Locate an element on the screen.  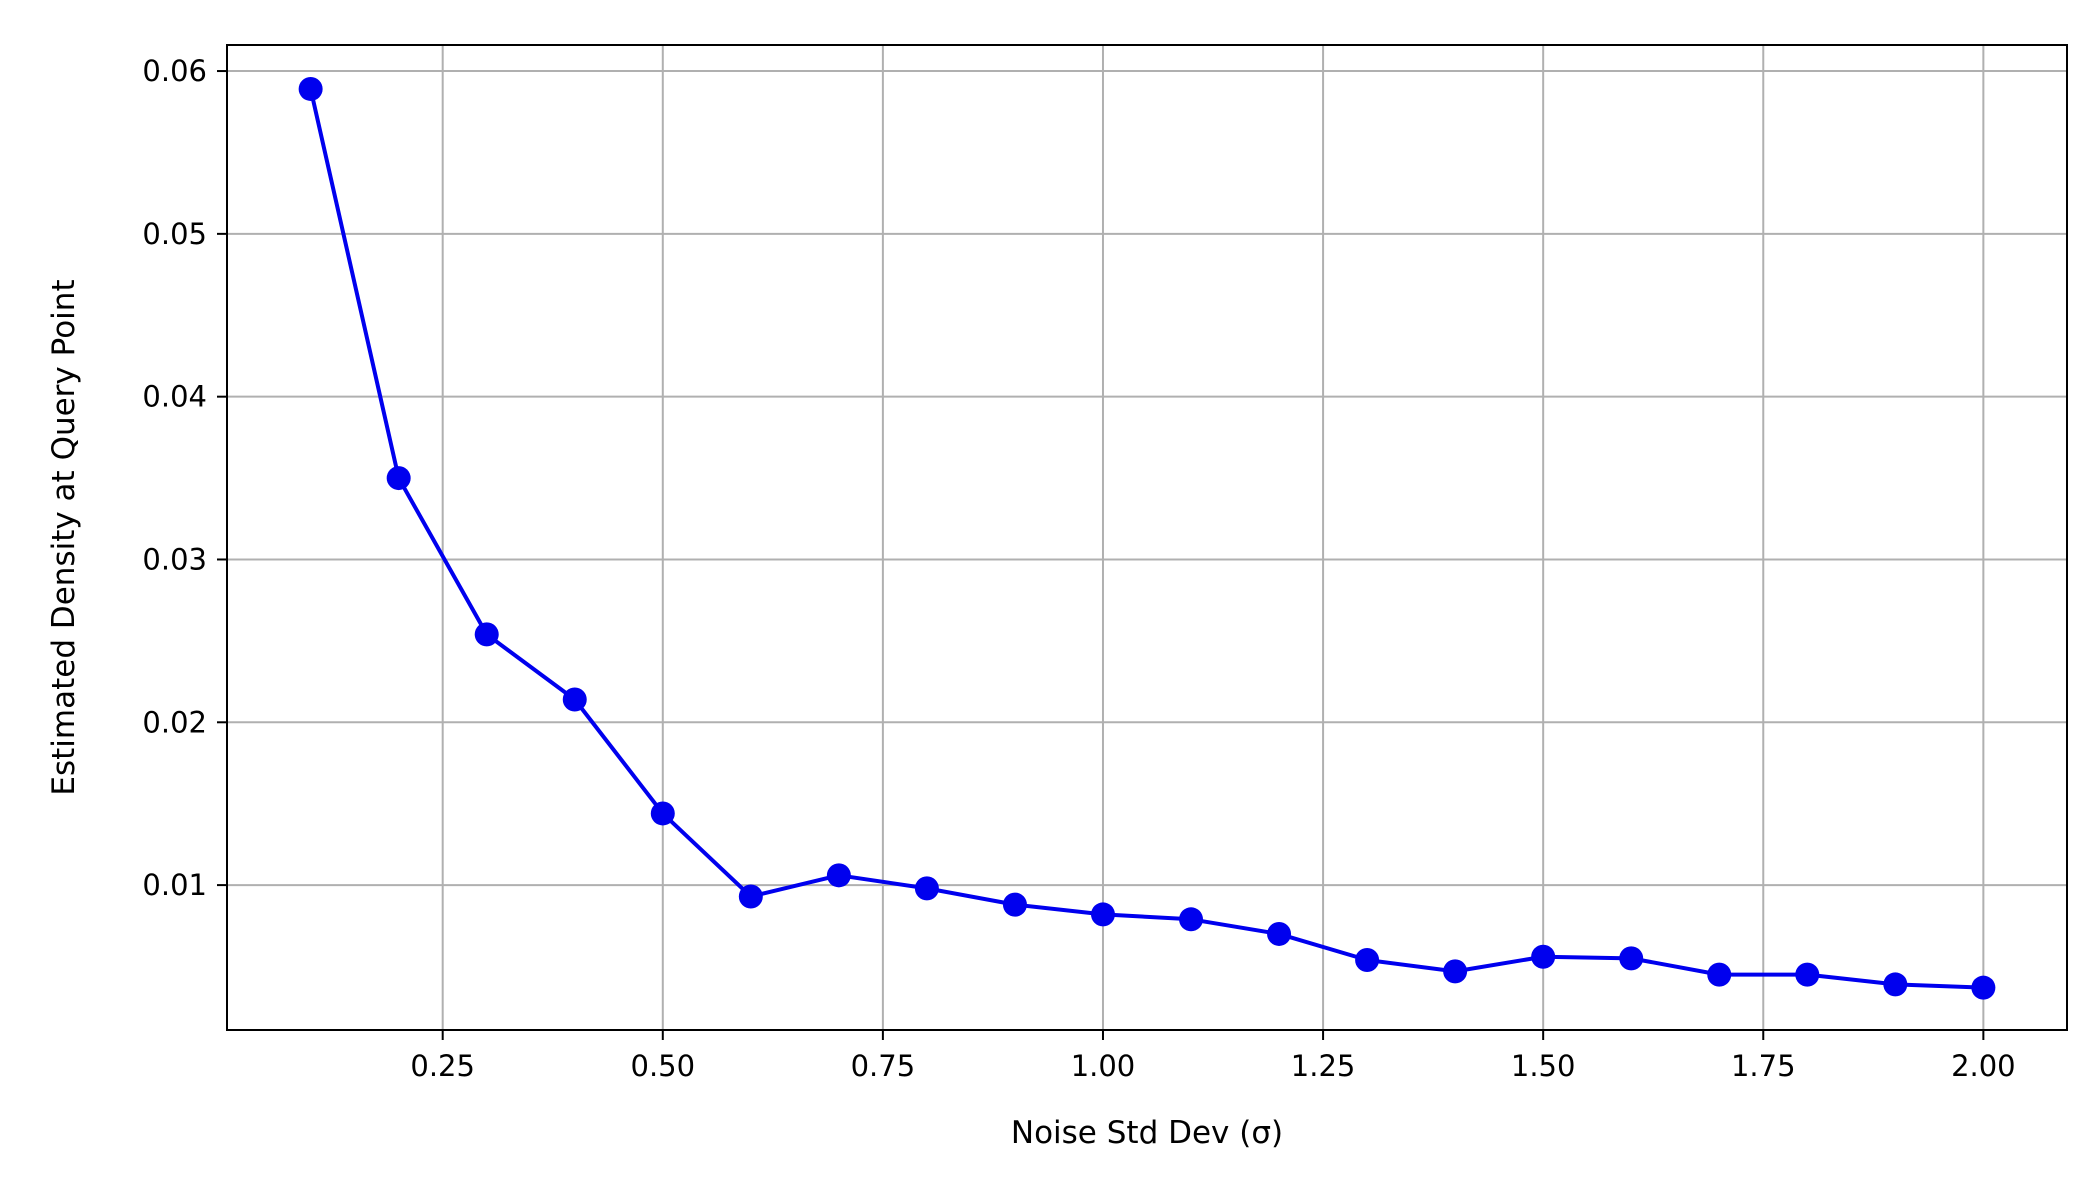
y-axis-label: Estimated Density at Query Point is located at coordinates (64, 537).